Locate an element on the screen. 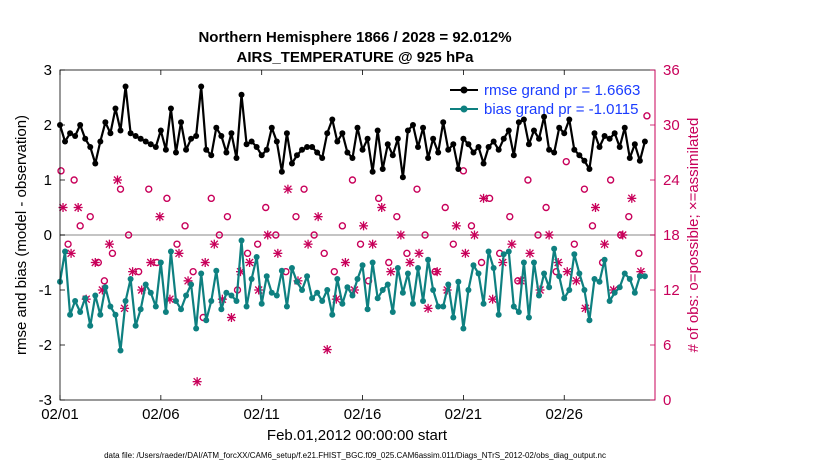 This screenshot has width=830, height=470. y-tick-label: 1 is located at coordinates (48, 180).